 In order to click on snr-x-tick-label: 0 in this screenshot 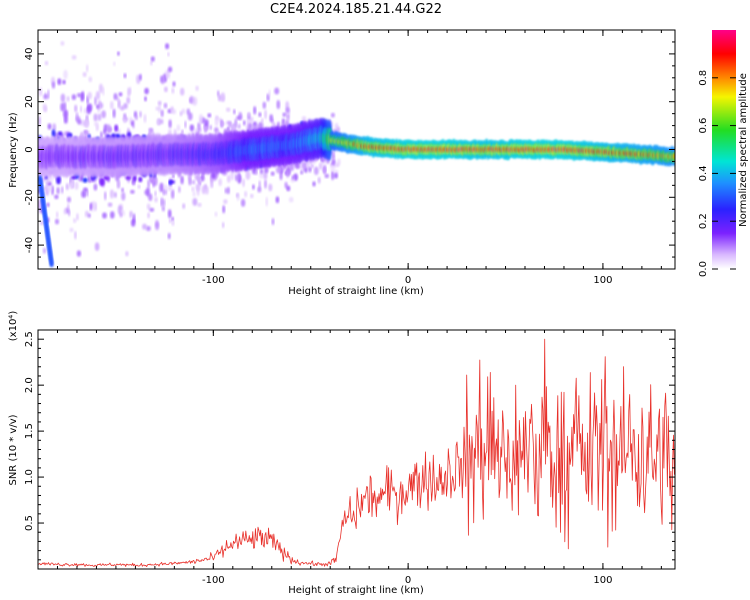, I will do `click(408, 580)`.